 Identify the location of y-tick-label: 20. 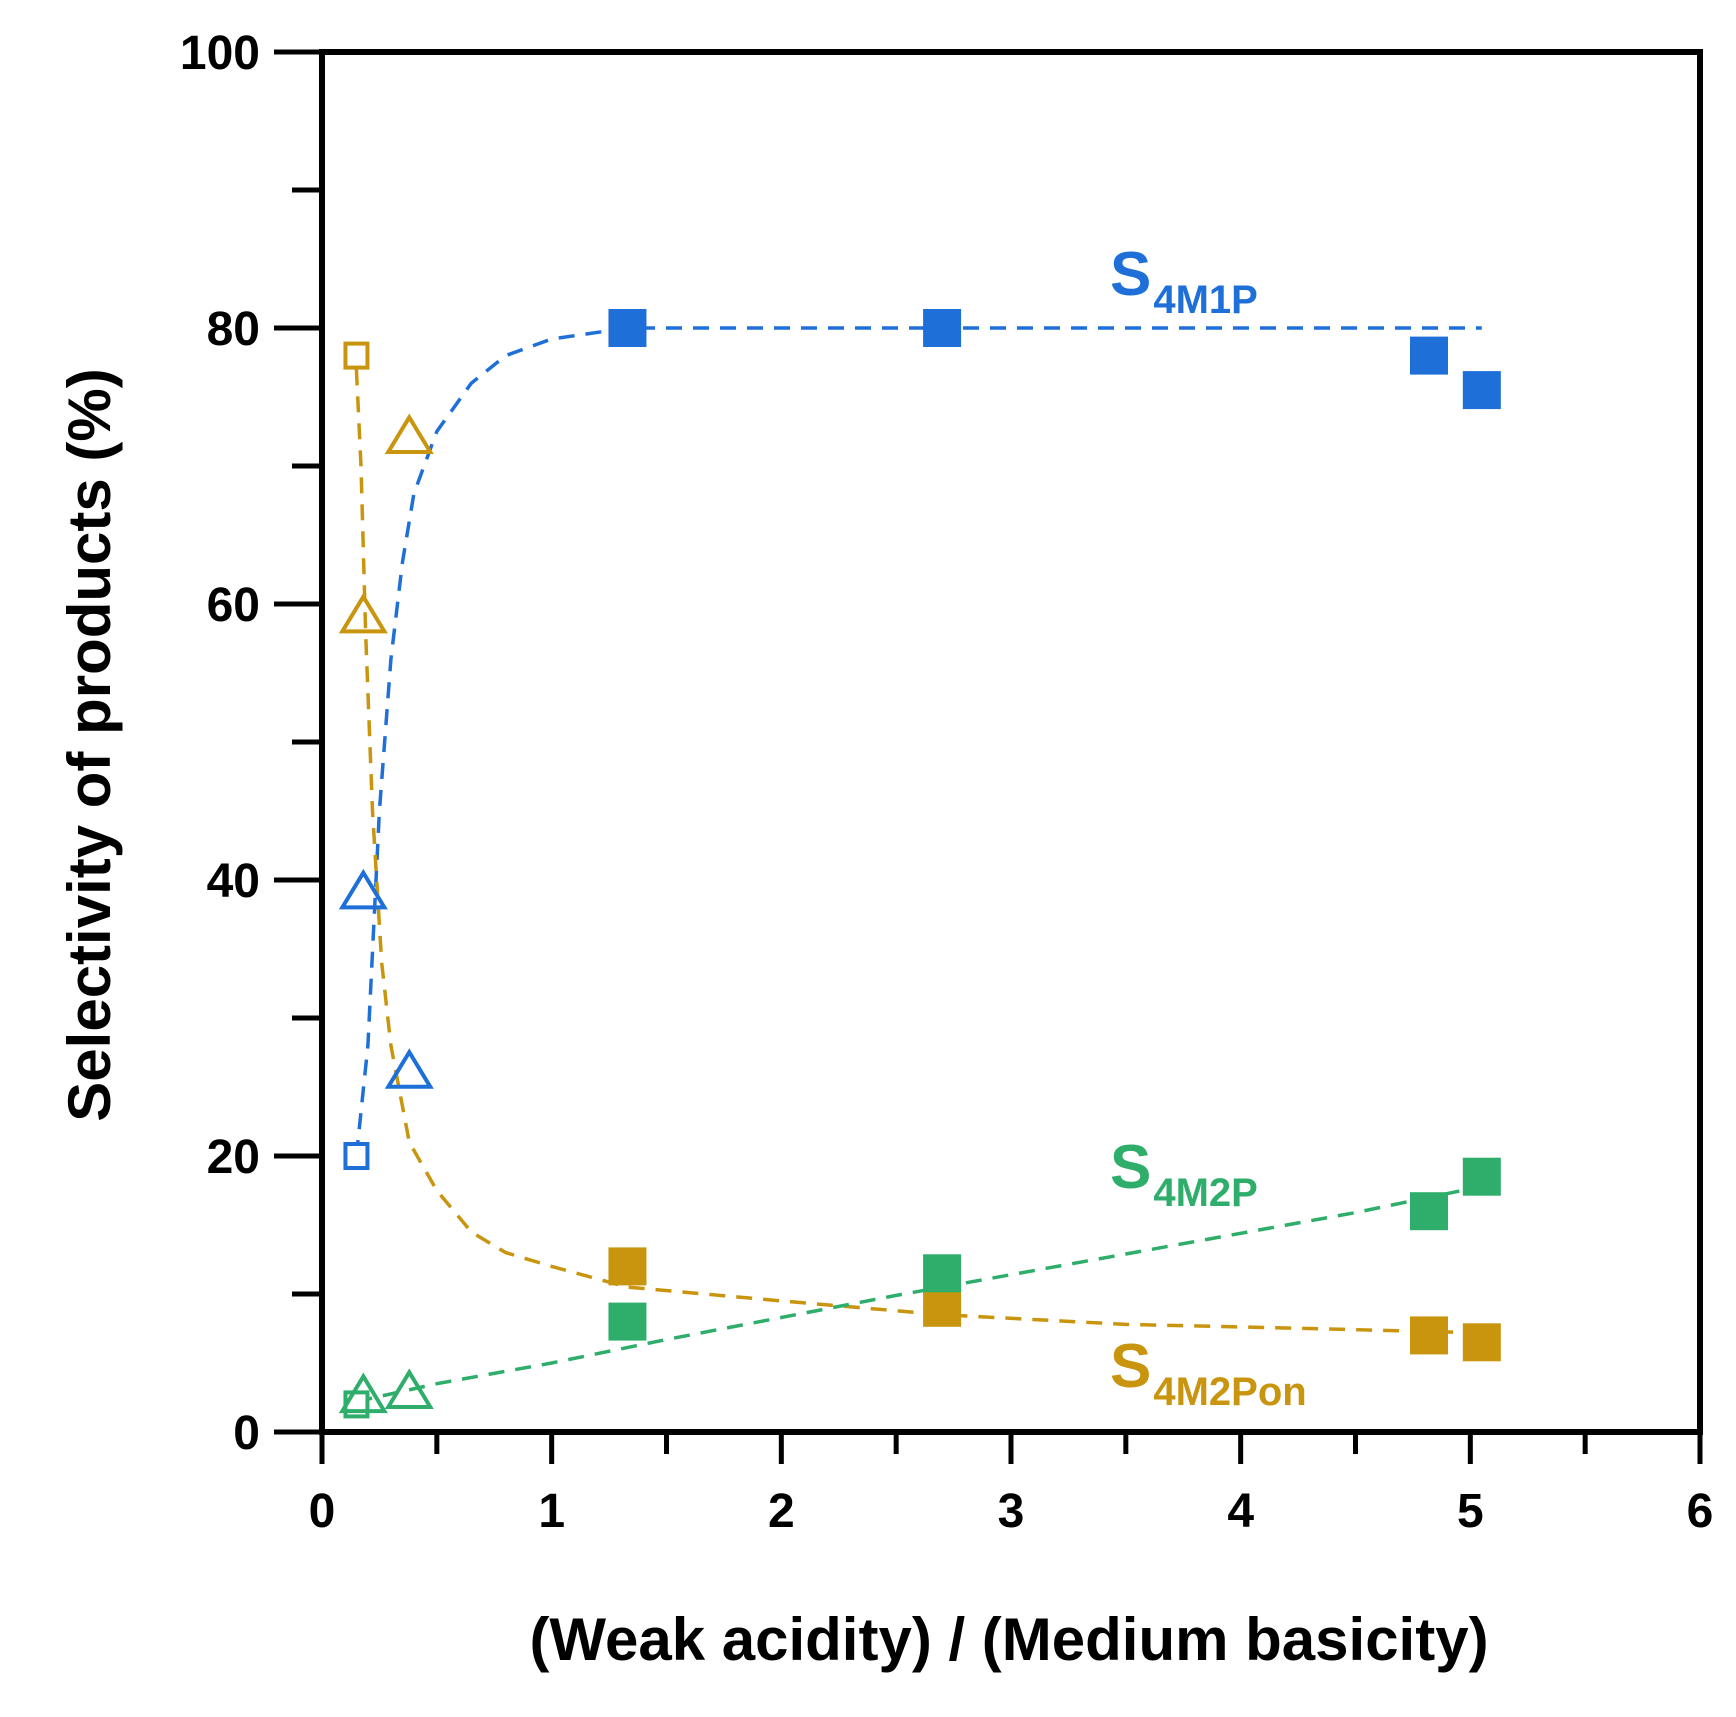
(233, 1157).